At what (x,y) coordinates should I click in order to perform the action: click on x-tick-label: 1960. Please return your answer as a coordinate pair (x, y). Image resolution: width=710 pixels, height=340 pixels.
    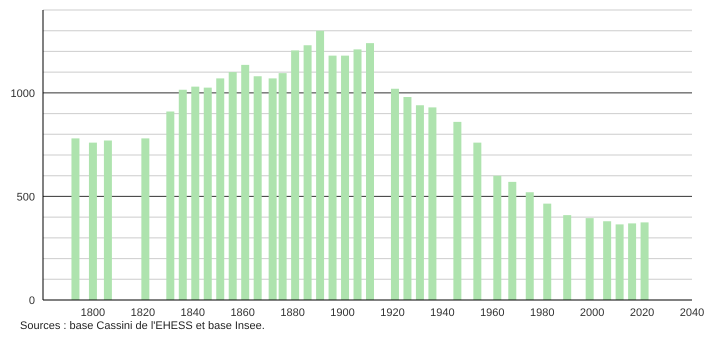
    Looking at the image, I should click on (492, 312).